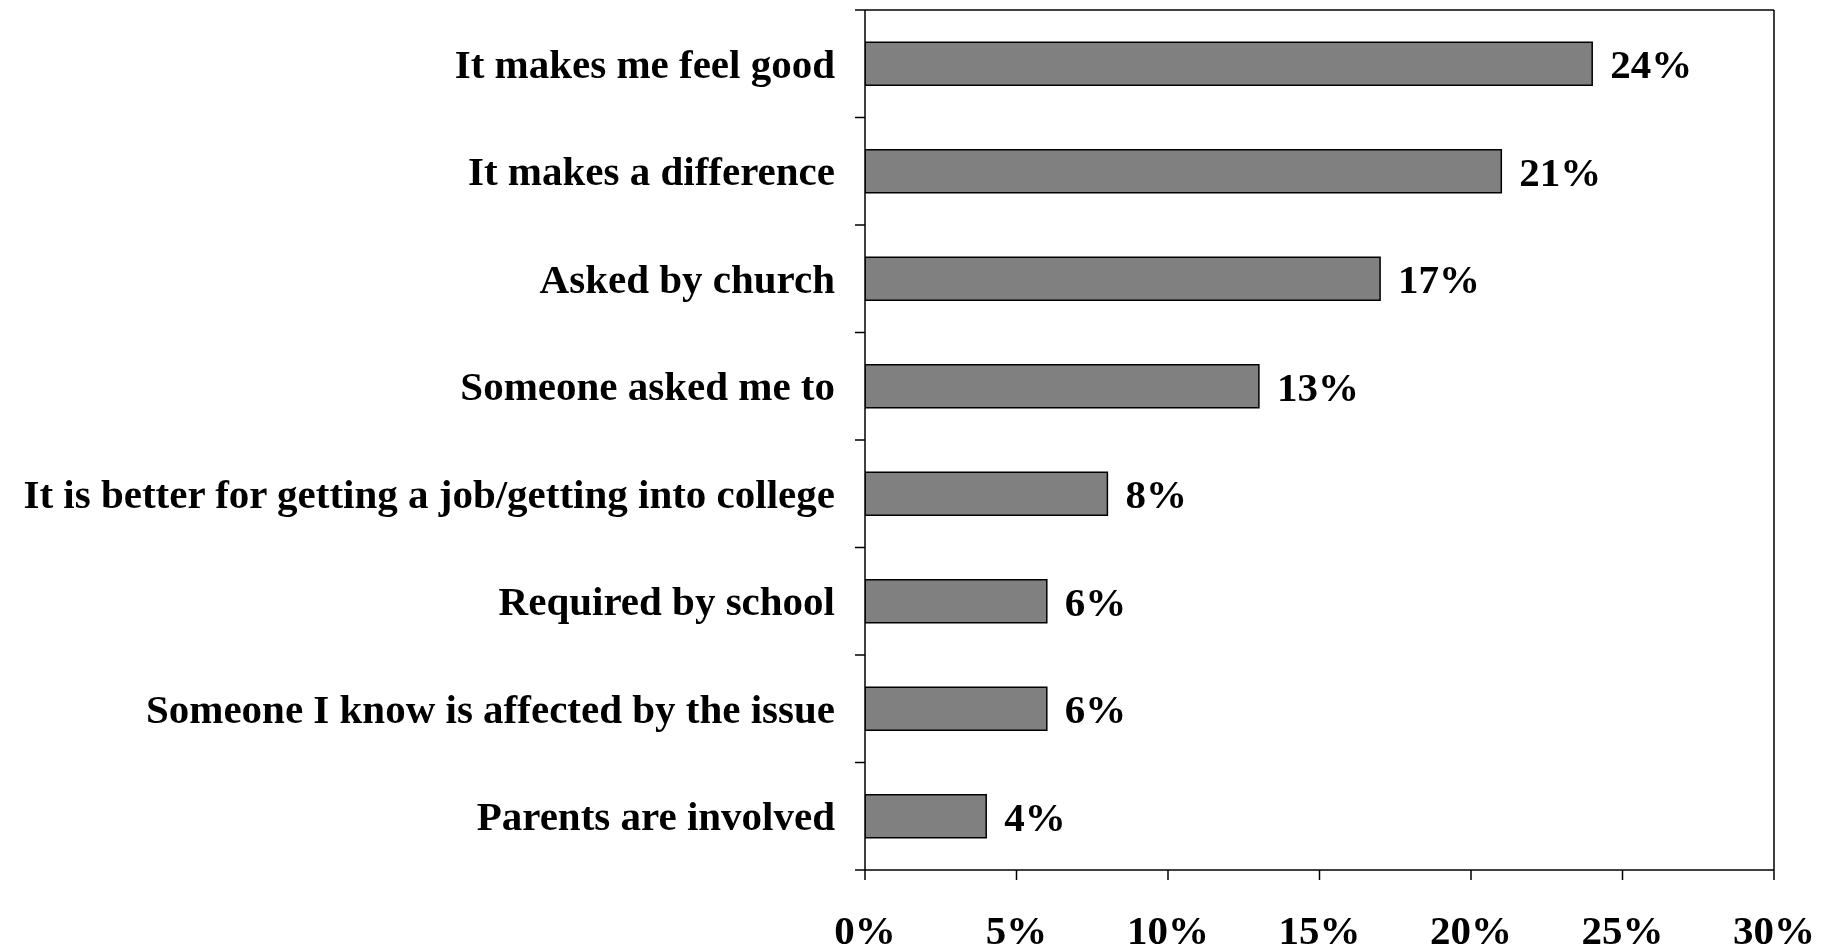  Describe the element at coordinates (647, 386) in the screenshot. I see `y-tick-label: Someone asked me to` at that location.